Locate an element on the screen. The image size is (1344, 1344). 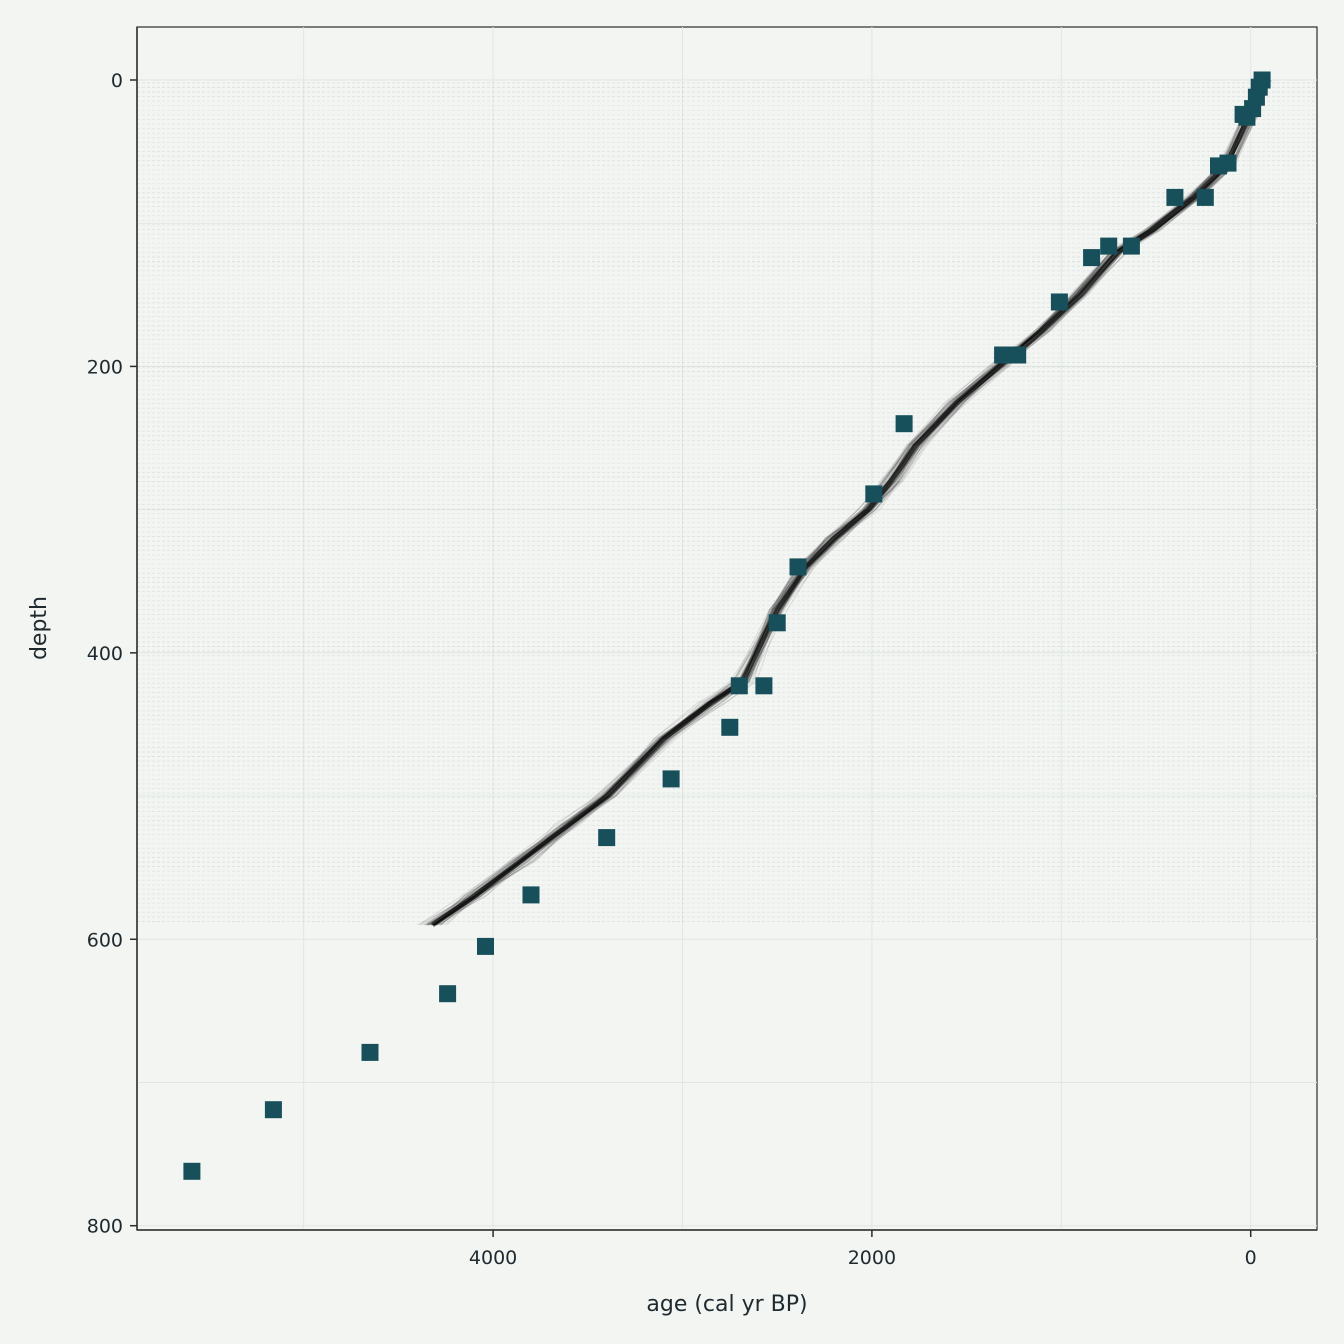
y-ticks: 0 200 400 600 800 is located at coordinates (112, 654).